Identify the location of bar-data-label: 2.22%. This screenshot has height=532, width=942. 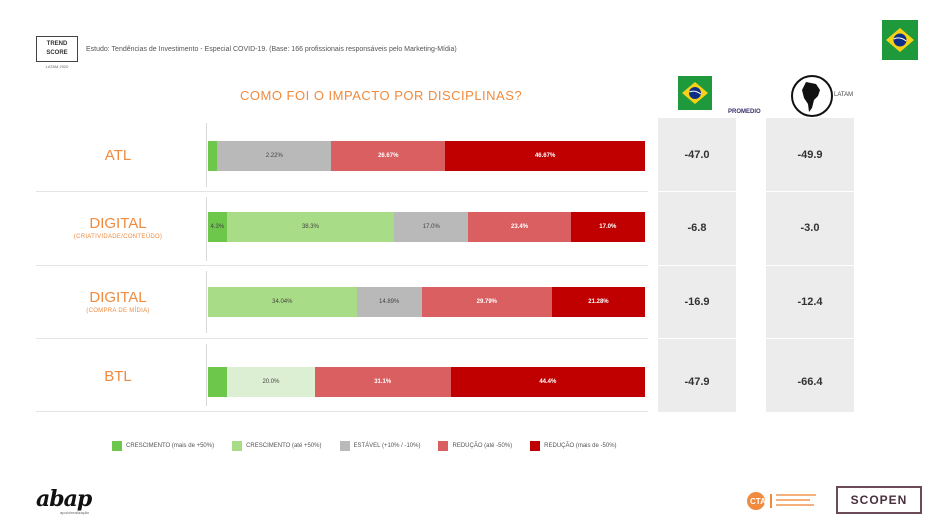
(274, 156).